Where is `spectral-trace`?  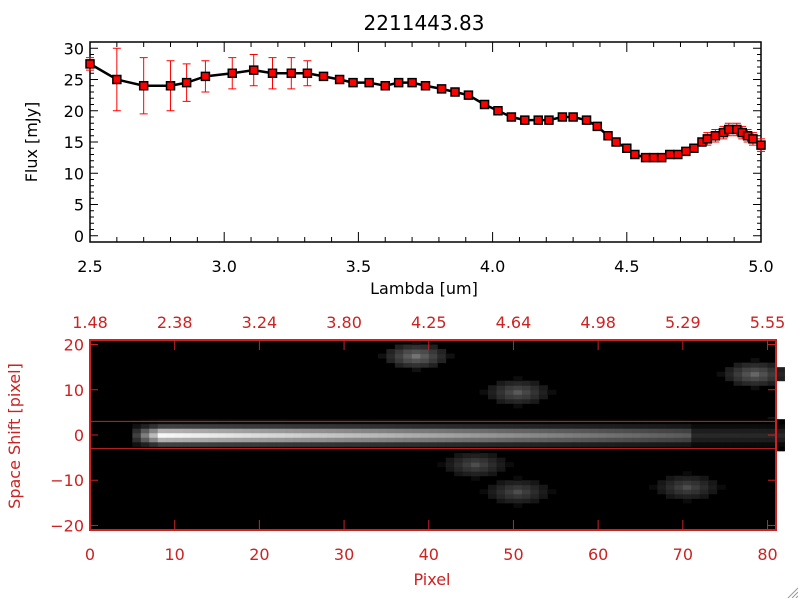
spectral-trace is located at coordinates (458, 435).